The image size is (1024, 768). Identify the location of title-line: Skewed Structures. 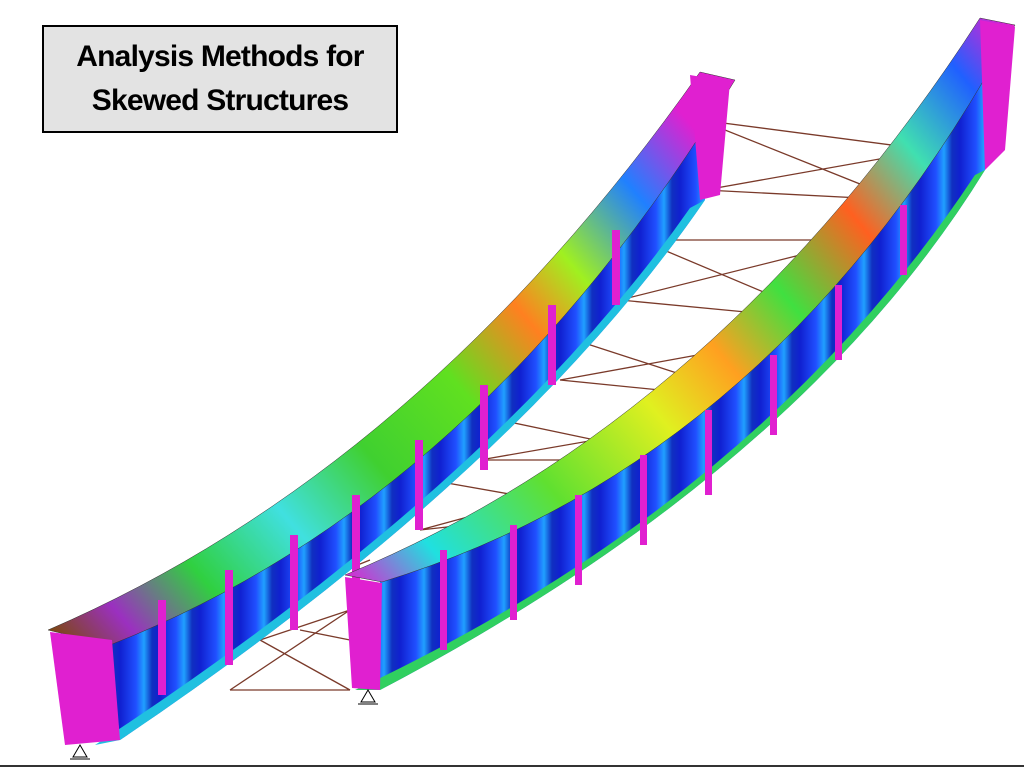
(220, 100).